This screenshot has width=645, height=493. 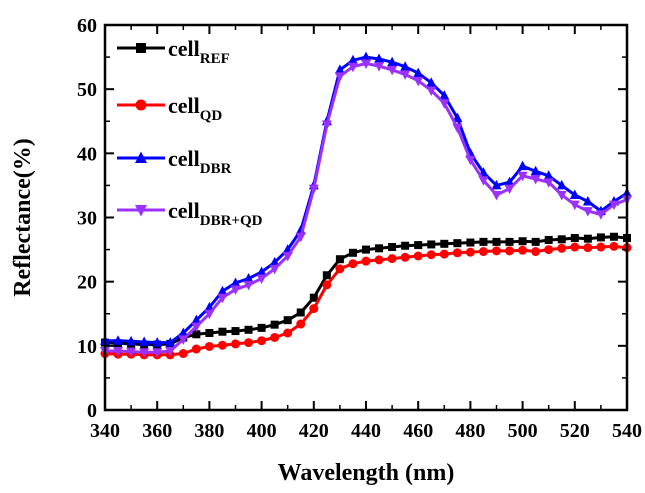 What do you see at coordinates (366, 473) in the screenshot?
I see `x-axis-title: Wavelength (nm)` at bounding box center [366, 473].